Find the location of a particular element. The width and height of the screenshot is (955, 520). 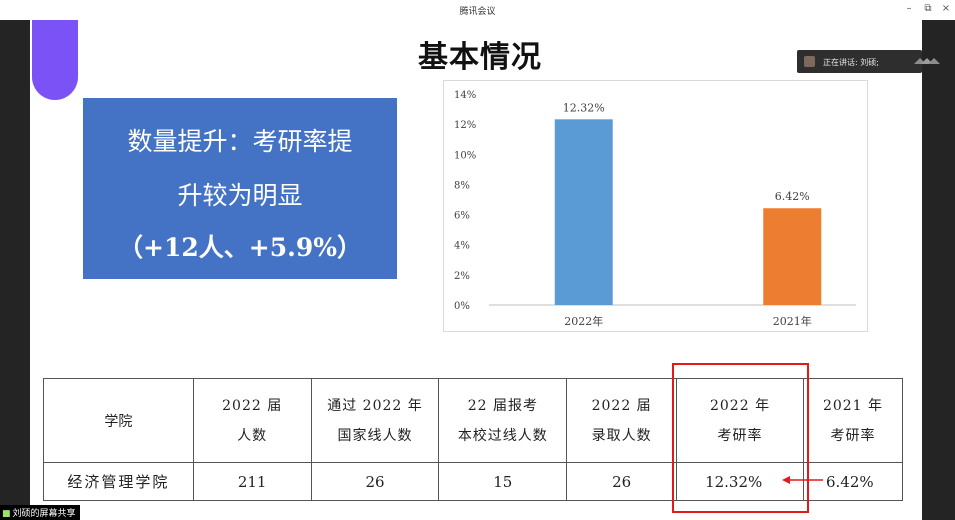

y-tick-label: 4% is located at coordinates (462, 246).